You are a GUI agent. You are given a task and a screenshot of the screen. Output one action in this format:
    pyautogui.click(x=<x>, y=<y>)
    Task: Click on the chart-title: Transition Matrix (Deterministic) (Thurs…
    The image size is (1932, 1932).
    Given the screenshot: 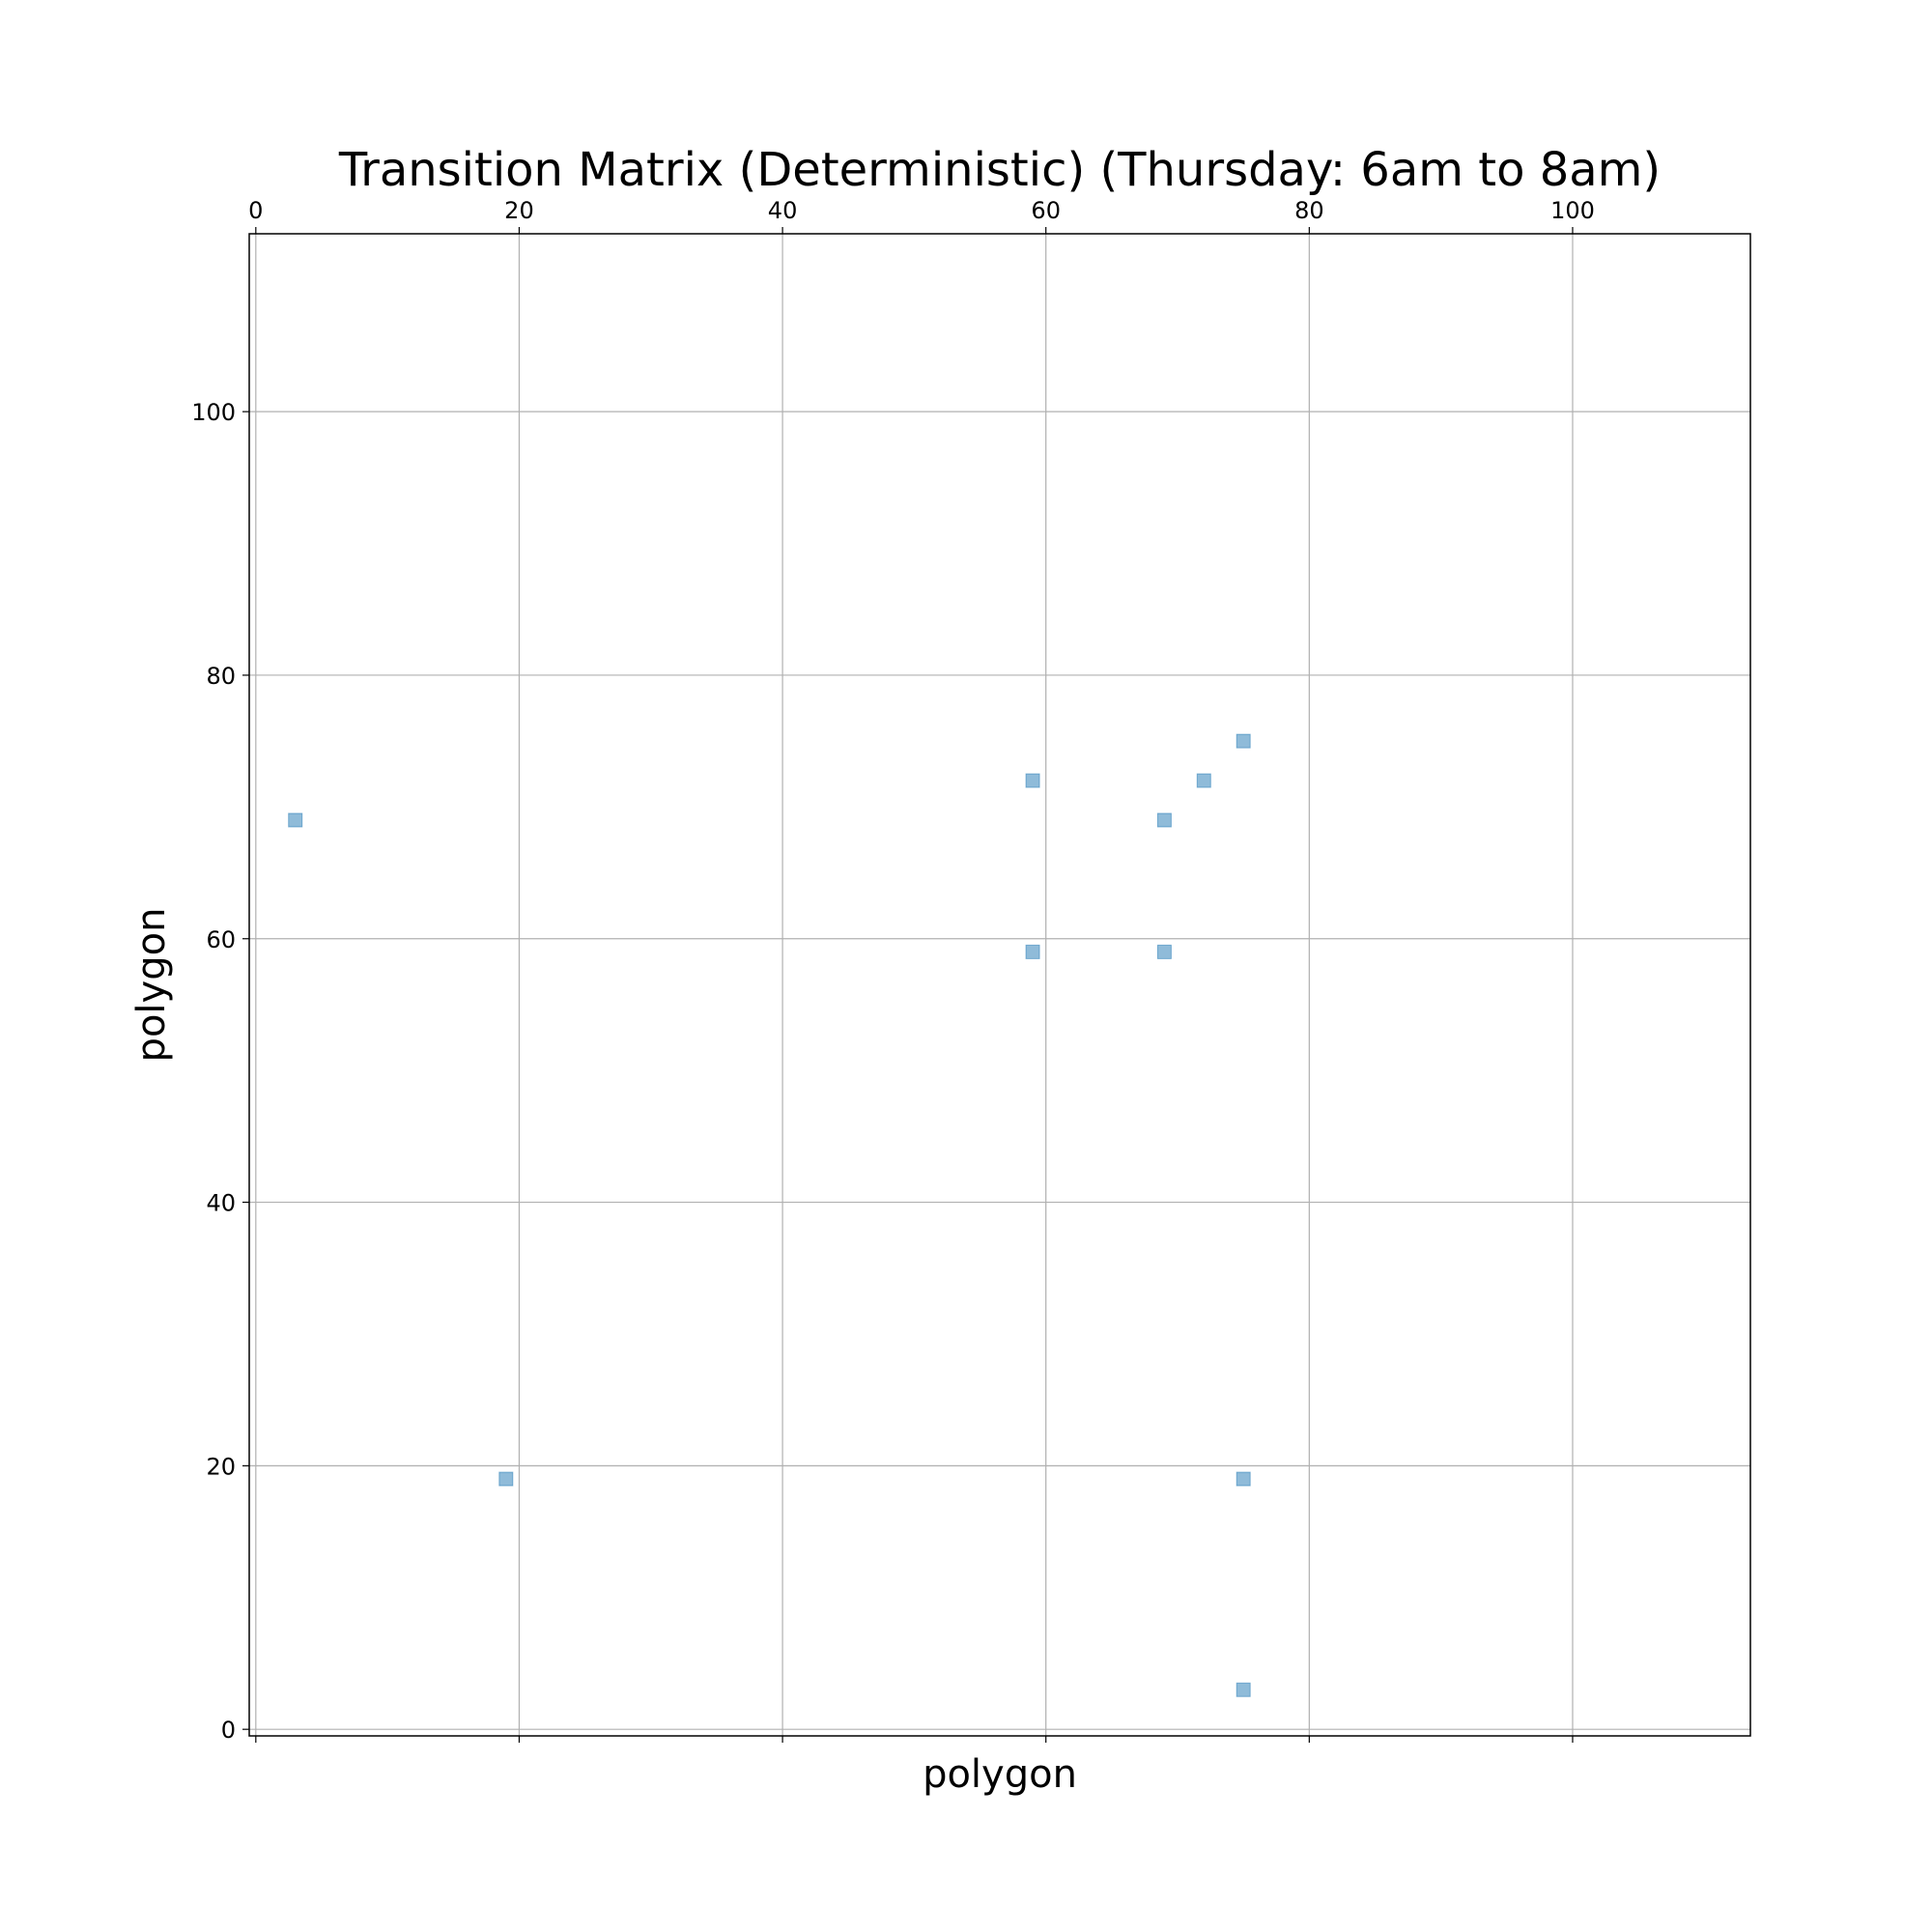 What is the action you would take?
    pyautogui.click(x=999, y=170)
    